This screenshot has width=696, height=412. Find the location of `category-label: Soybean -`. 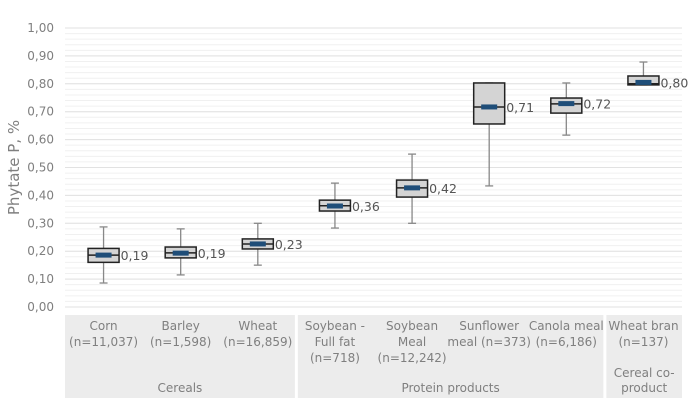

category-label: Soybean - is located at coordinates (335, 326).